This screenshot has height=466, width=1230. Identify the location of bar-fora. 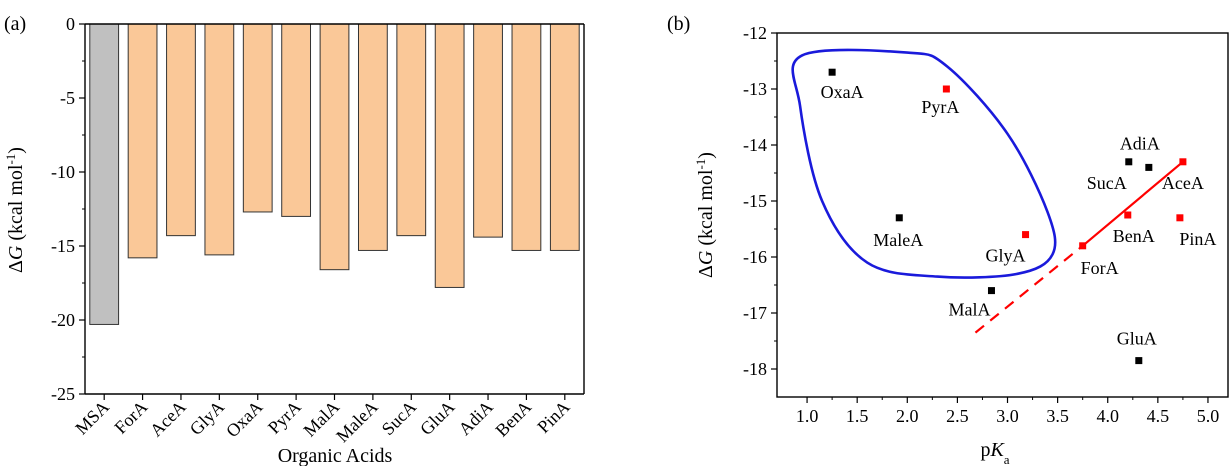
(142, 141).